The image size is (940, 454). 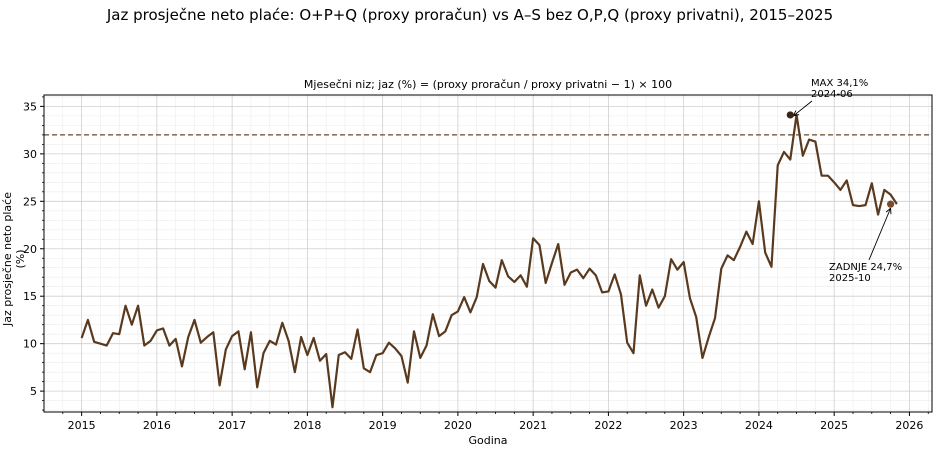 I want to click on max-arrow, so click(x=803, y=108).